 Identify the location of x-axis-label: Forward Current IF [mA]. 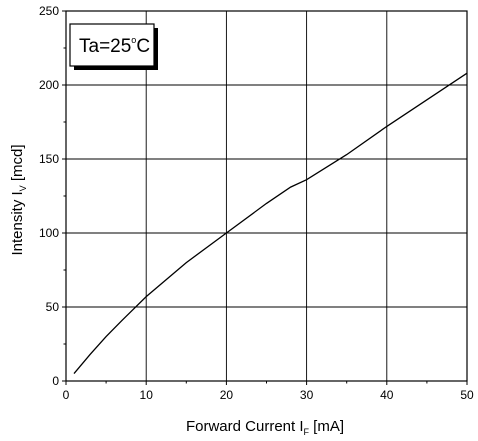
(265, 427).